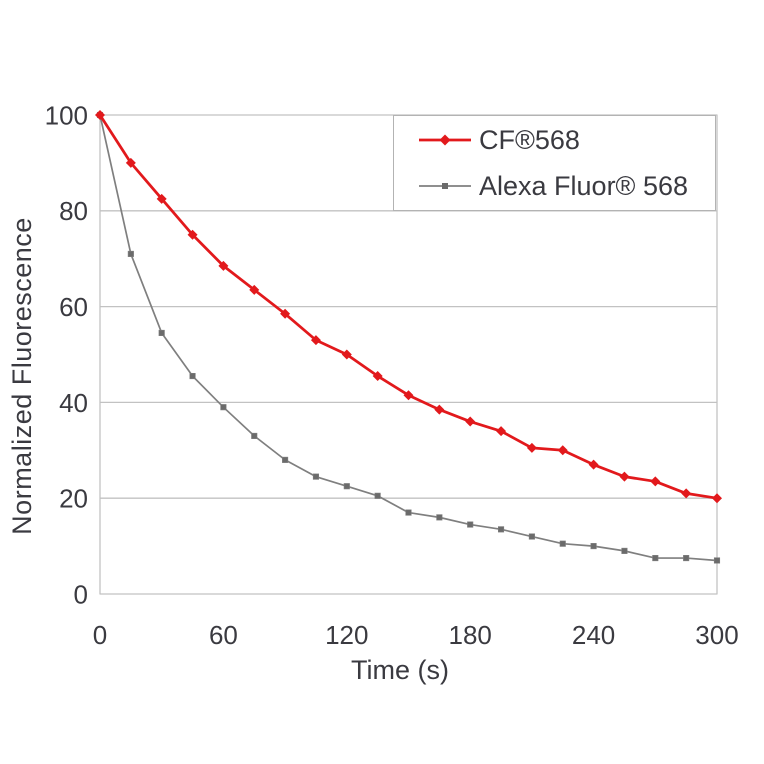 Image resolution: width=764 pixels, height=764 pixels. I want to click on y-axis-title: Normalized Fluorescence, so click(22, 376).